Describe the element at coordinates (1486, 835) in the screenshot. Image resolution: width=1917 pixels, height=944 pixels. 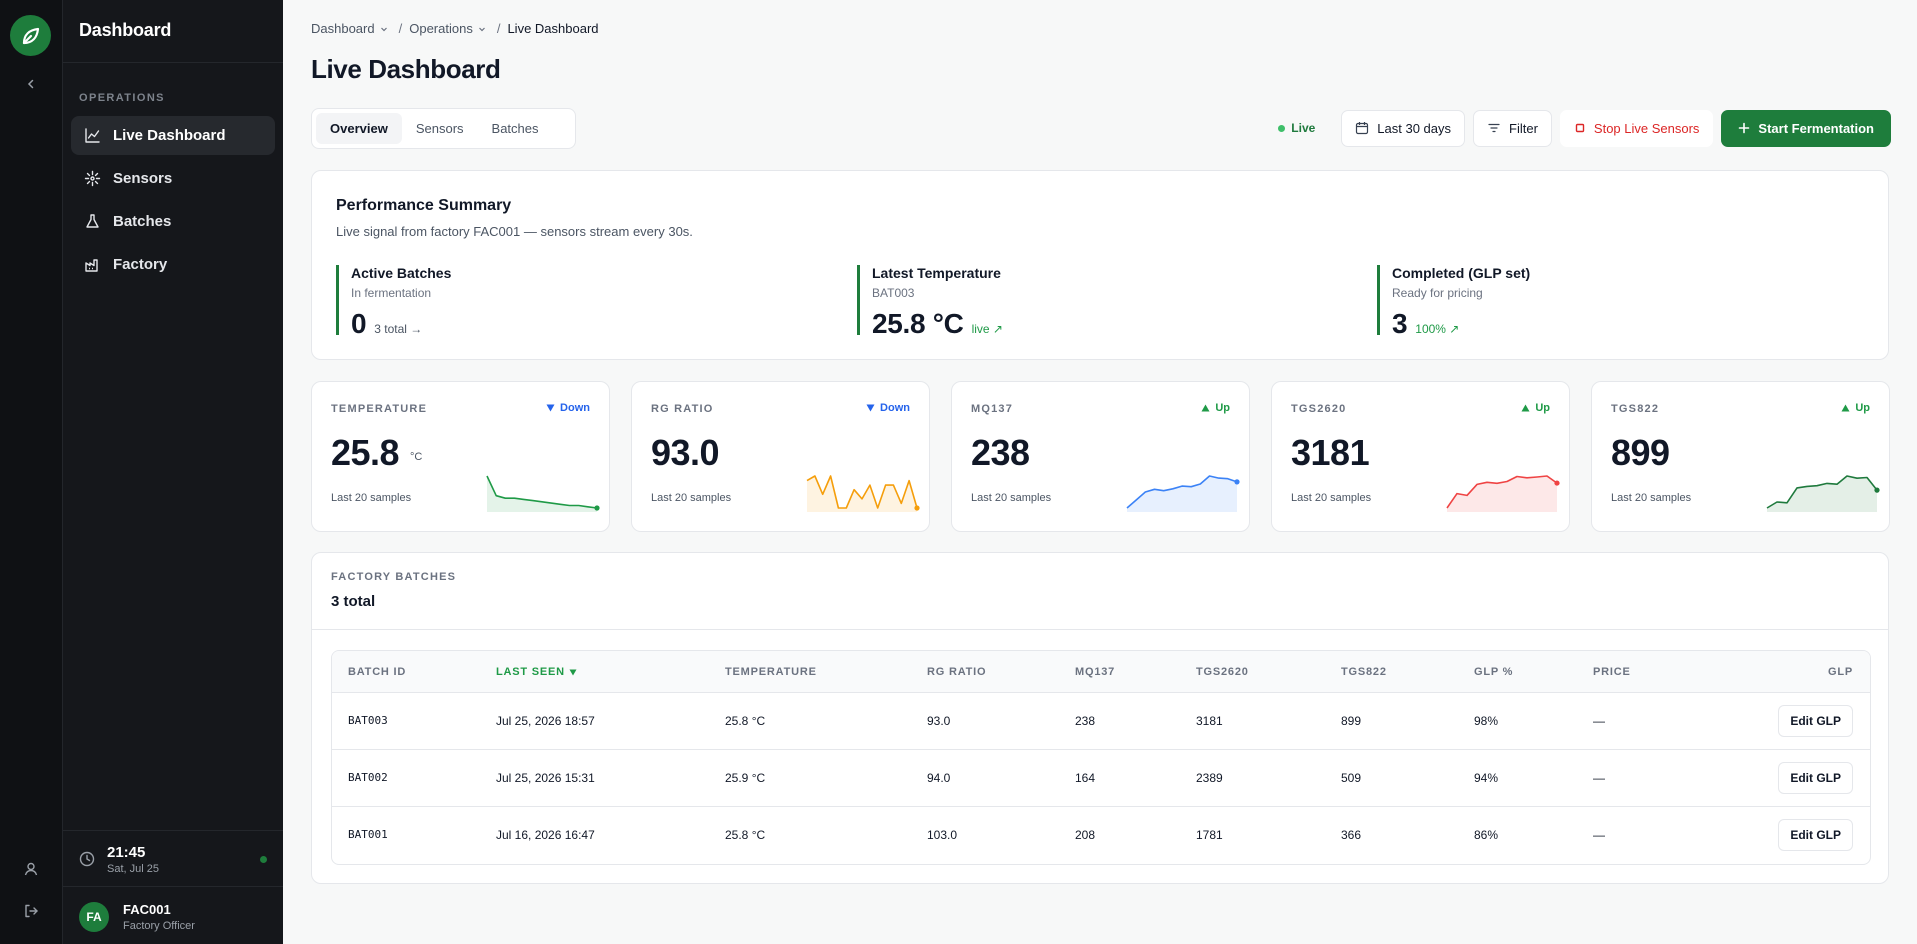
I see `cell-glp-percent: 86%` at that location.